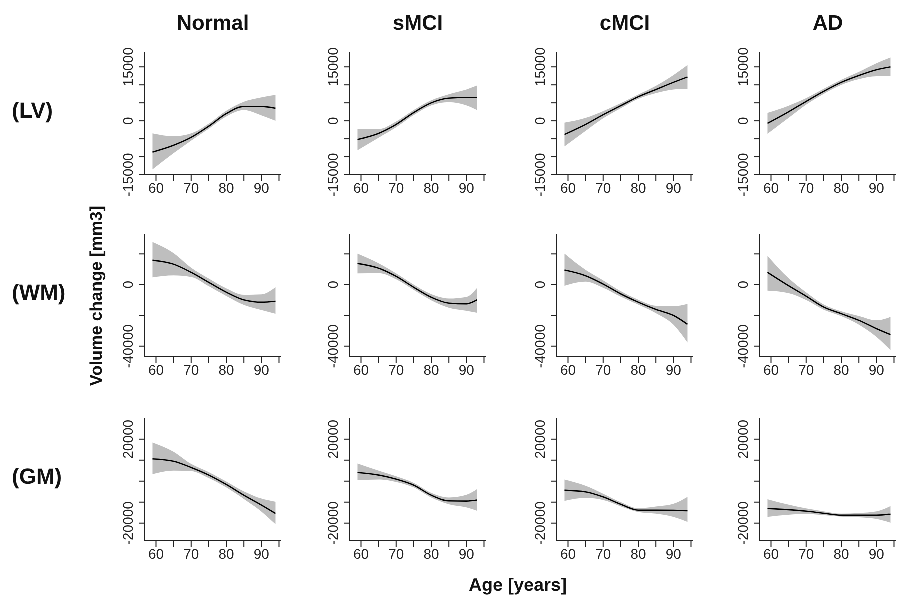 The image size is (902, 606). Describe the element at coordinates (97, 295) in the screenshot. I see `y-axis-title: Volume change [mm3]` at that location.